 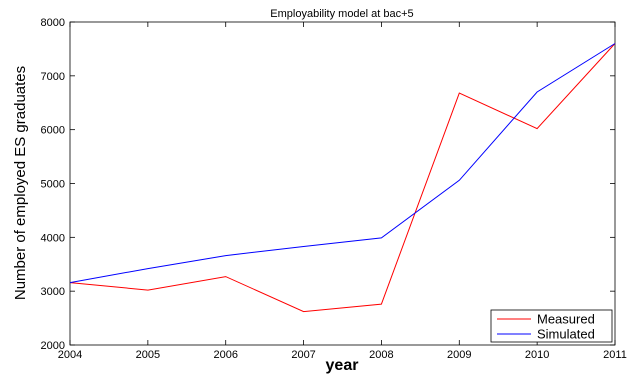 What do you see at coordinates (225, 355) in the screenshot?
I see `x-tick-label: 2006` at bounding box center [225, 355].